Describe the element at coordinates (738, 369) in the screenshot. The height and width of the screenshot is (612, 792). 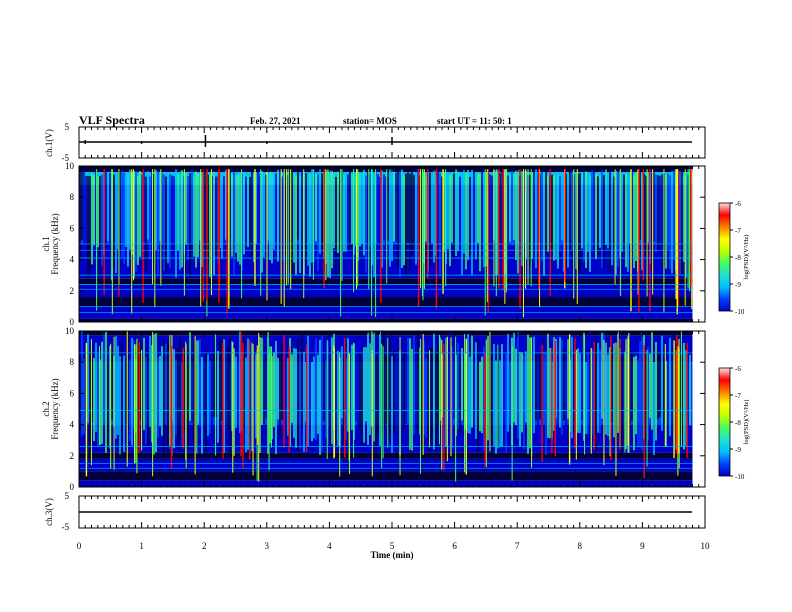
I see `colorbar-tick-label: -6` at that location.